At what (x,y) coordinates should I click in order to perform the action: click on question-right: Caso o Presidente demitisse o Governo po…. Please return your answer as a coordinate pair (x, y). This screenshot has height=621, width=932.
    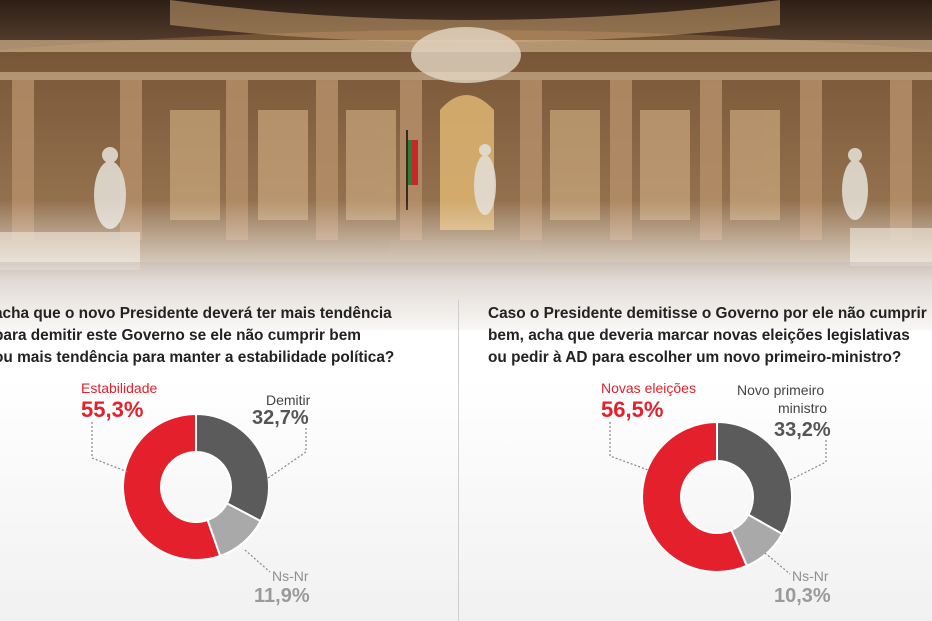
    Looking at the image, I should click on (707, 335).